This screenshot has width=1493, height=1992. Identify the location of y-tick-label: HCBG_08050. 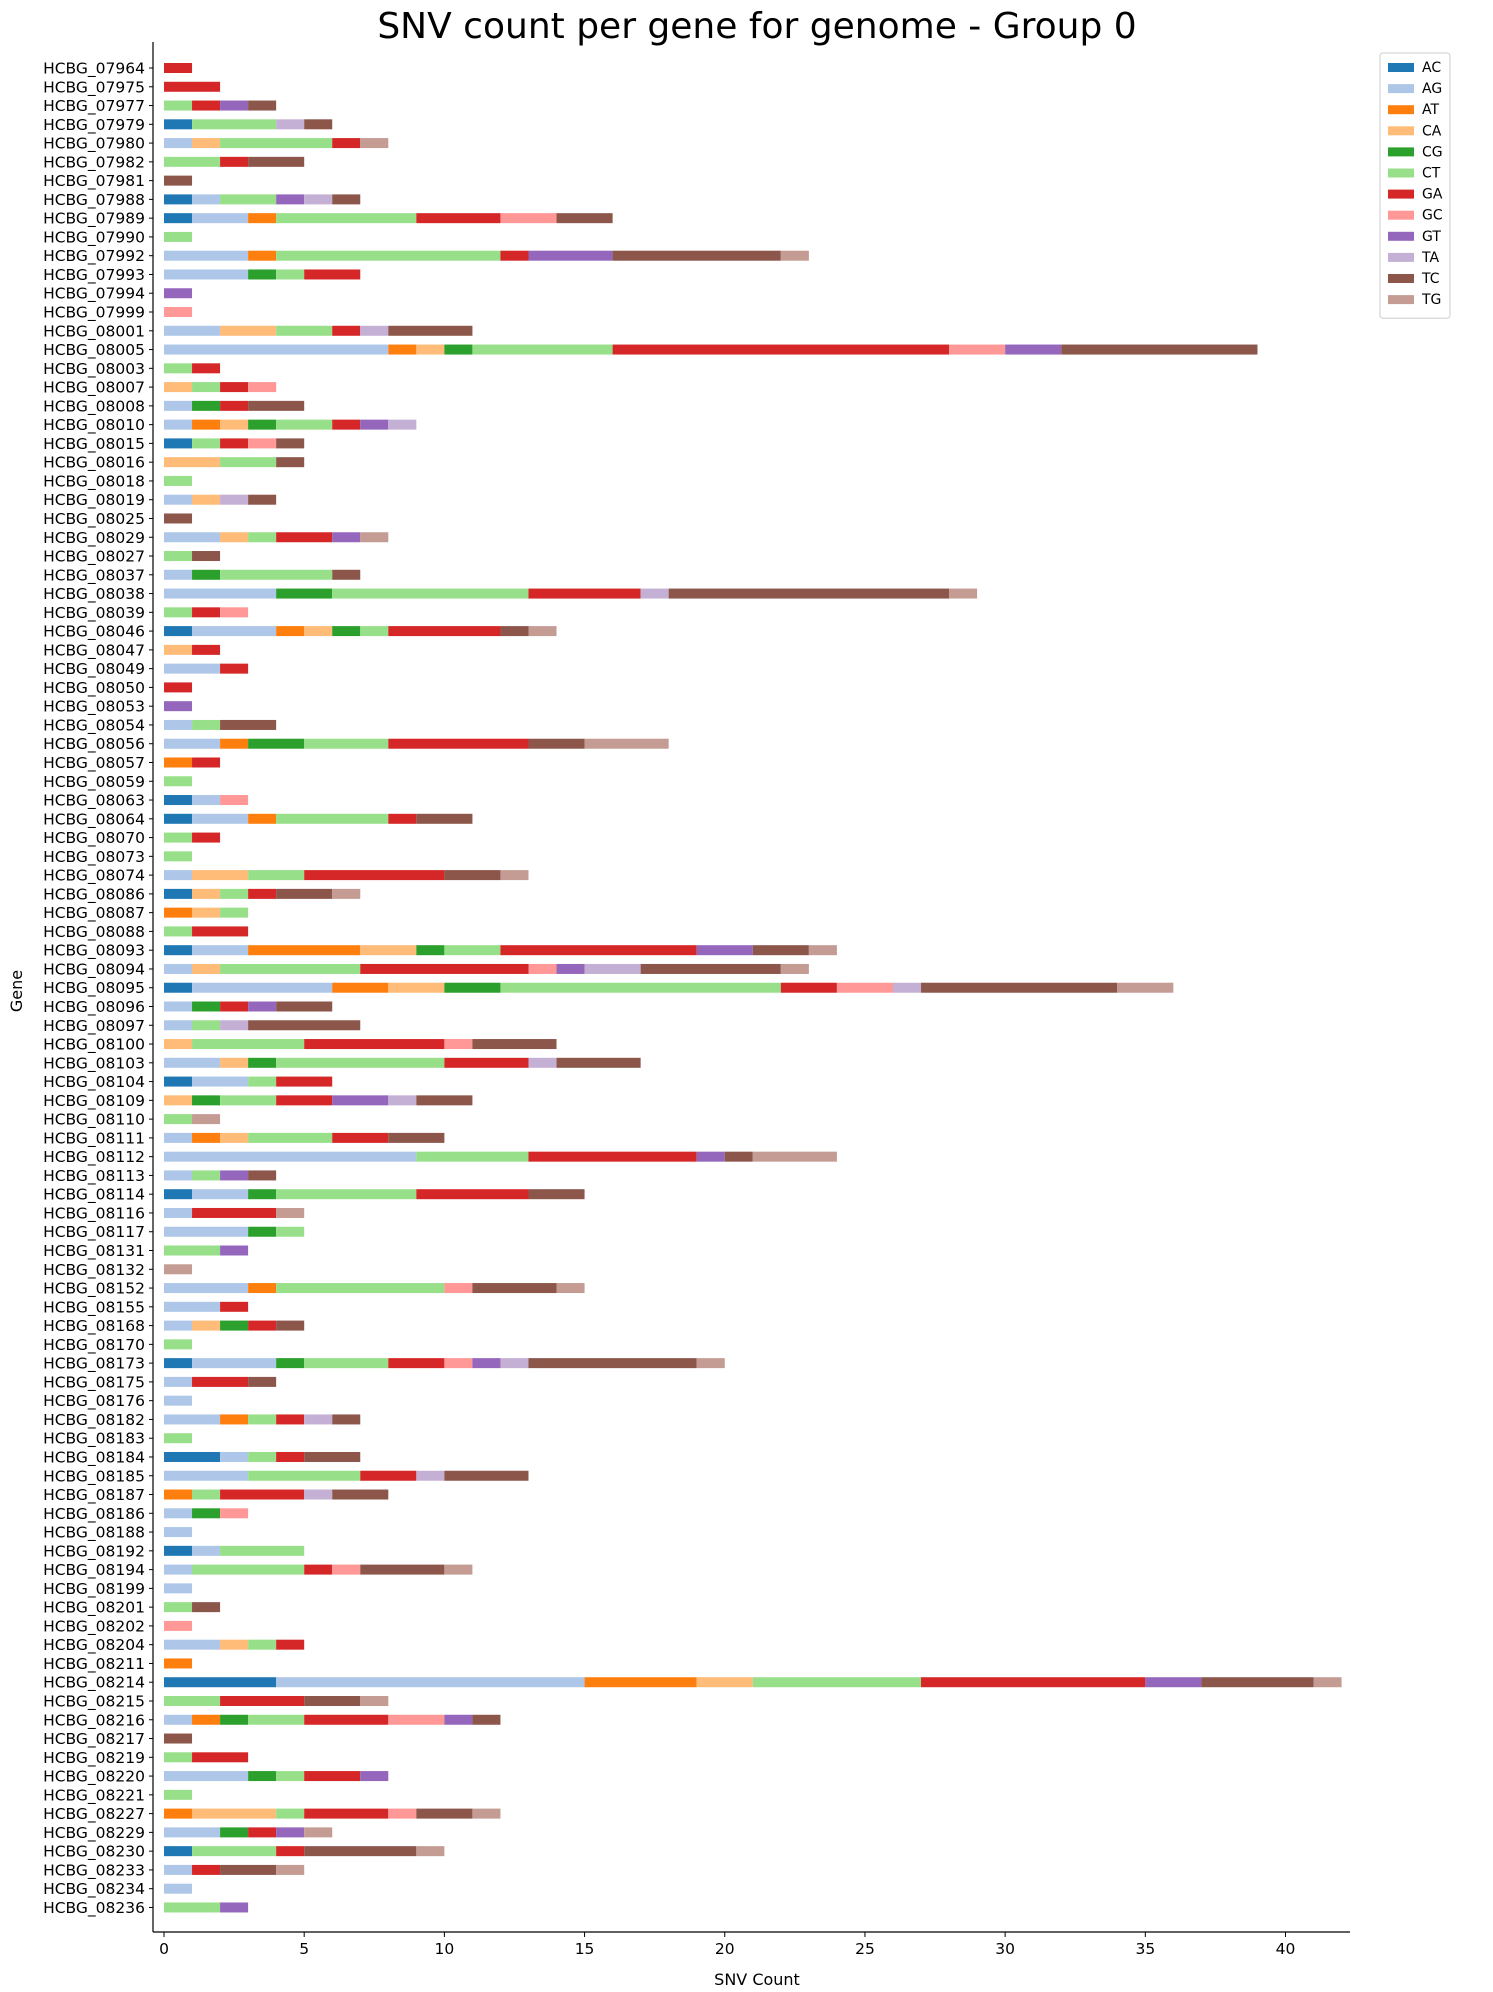
(94, 688).